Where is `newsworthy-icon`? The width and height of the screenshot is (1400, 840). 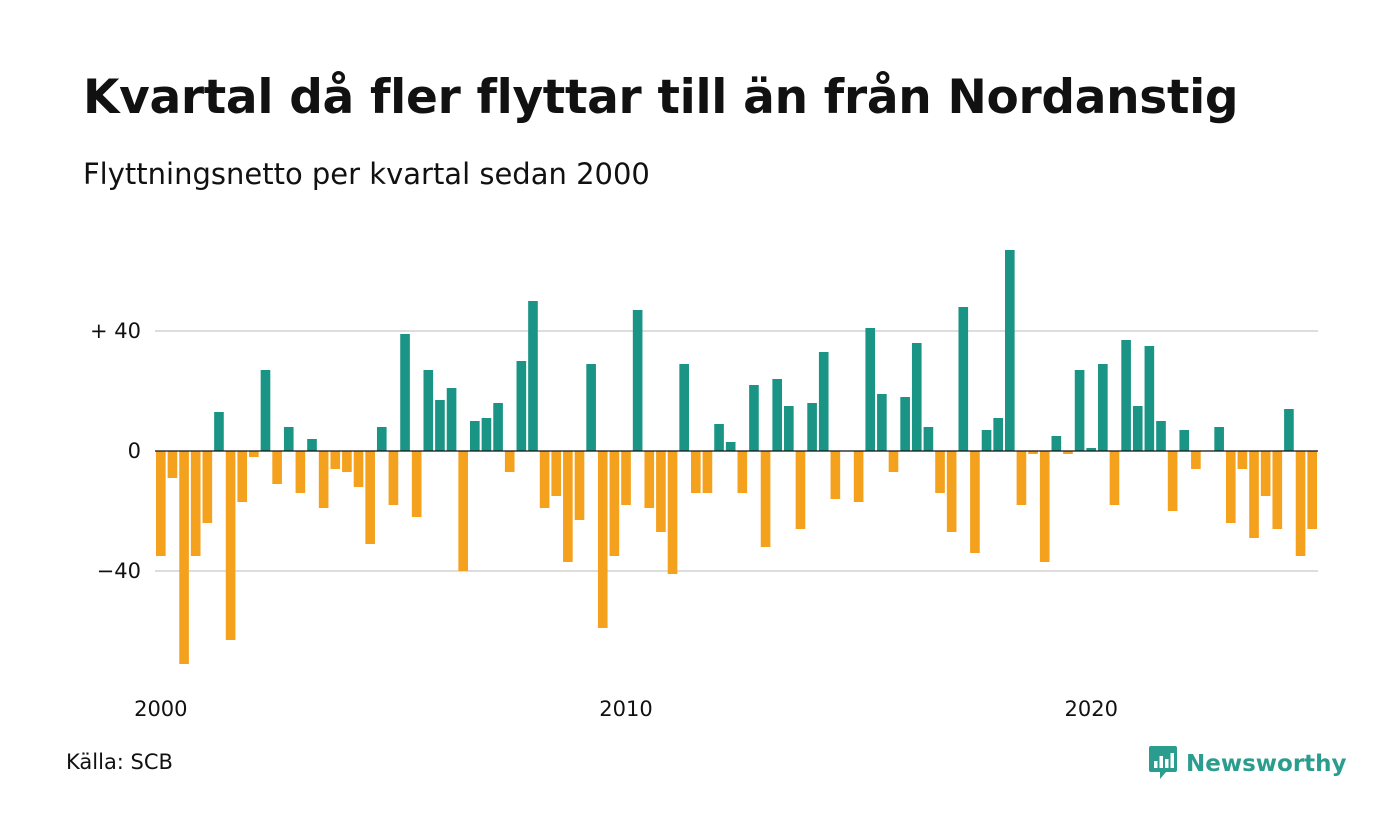 newsworthy-icon is located at coordinates (1163, 764).